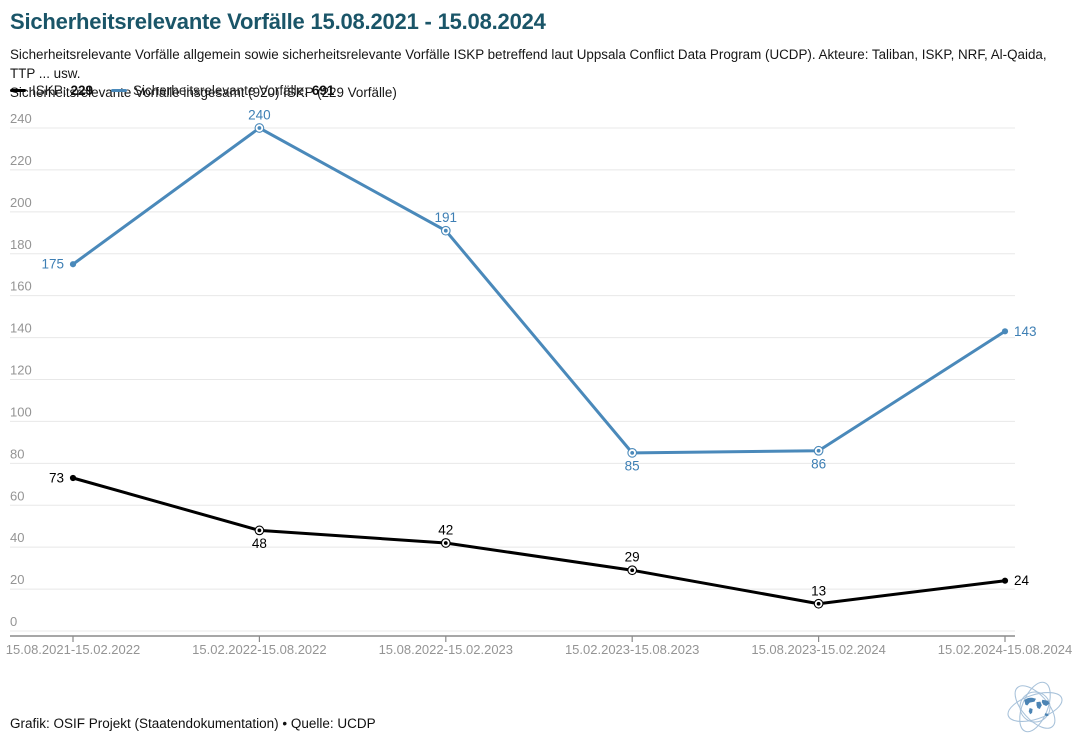  I want to click on legend-item-vorfaelle: Sicherheitsrelevante Vorfälle: 691, so click(222, 90).